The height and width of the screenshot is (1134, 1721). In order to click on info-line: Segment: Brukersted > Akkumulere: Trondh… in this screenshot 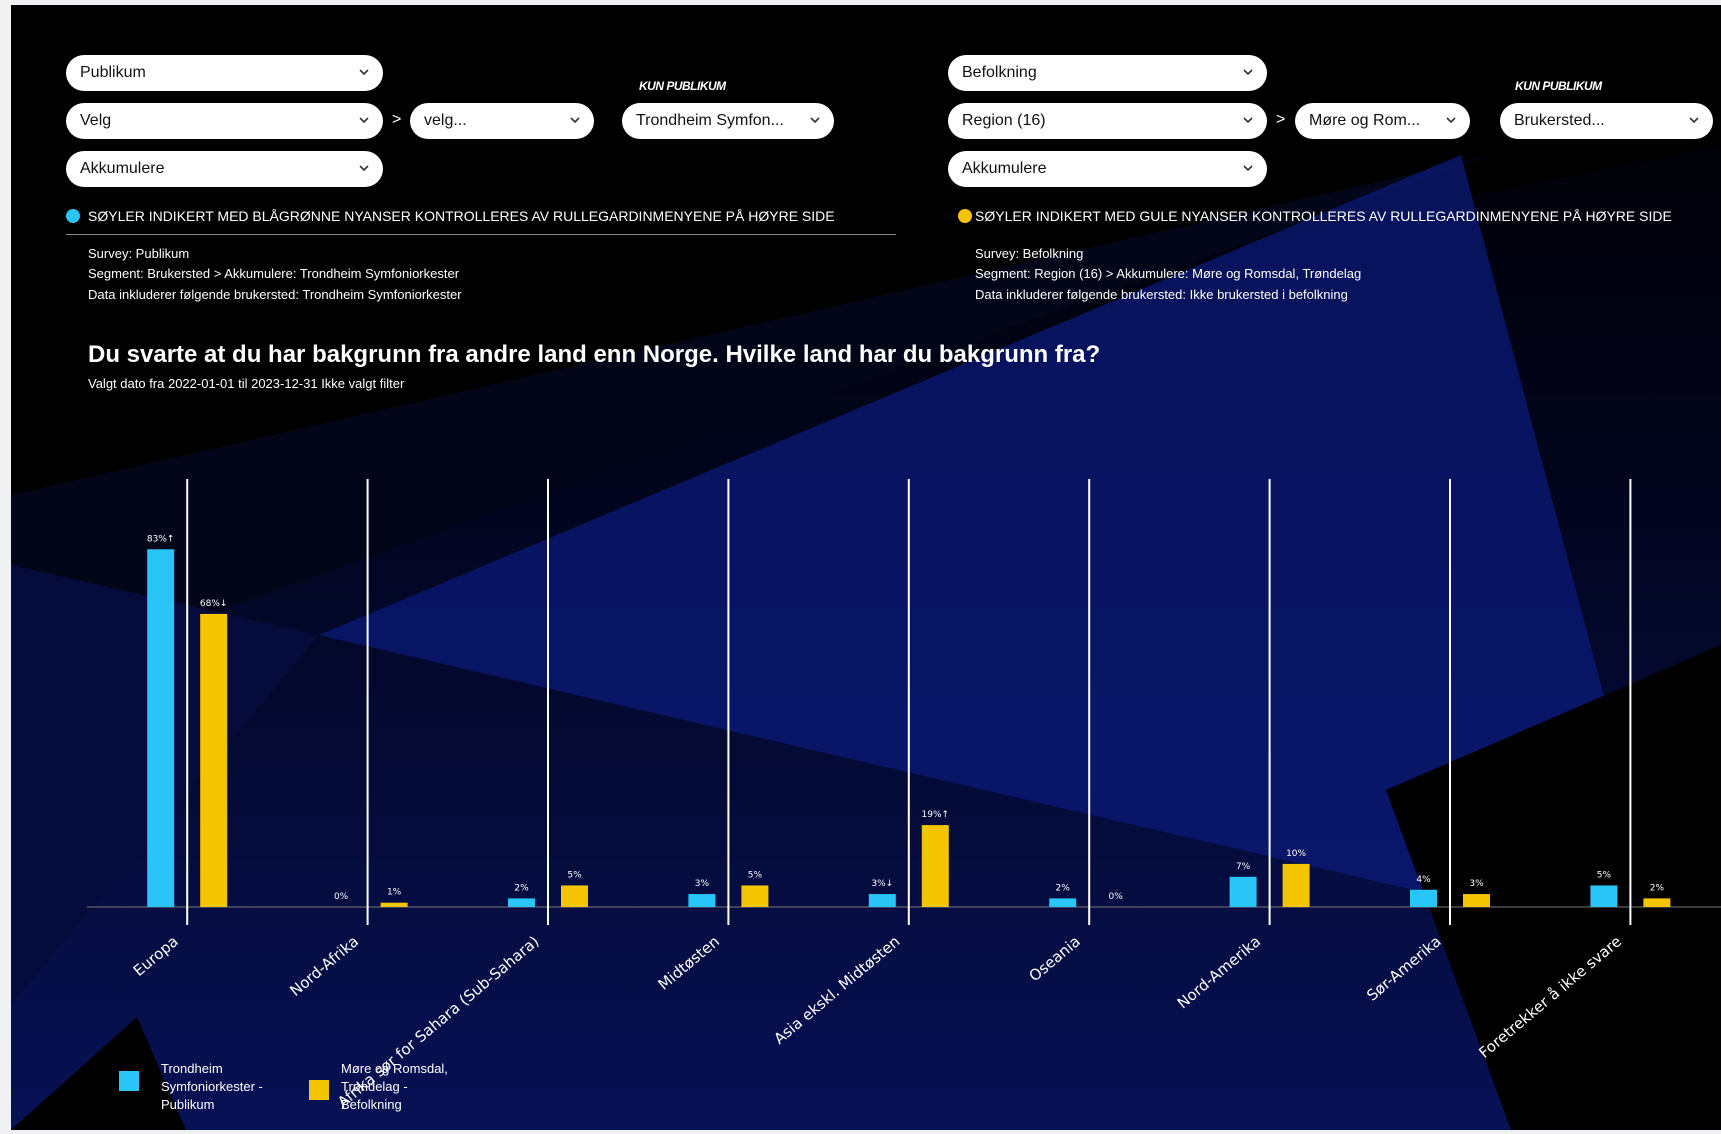, I will do `click(274, 273)`.